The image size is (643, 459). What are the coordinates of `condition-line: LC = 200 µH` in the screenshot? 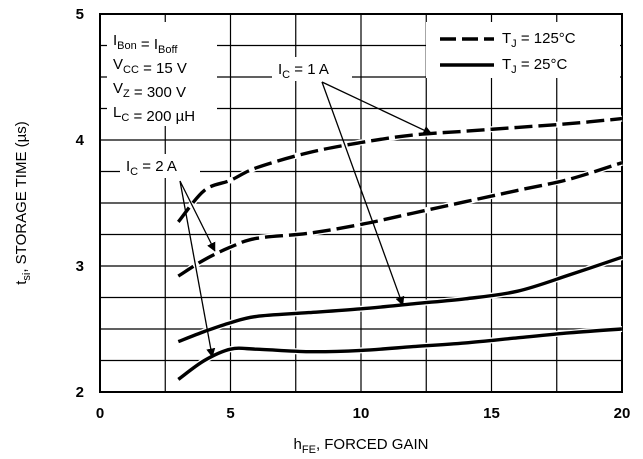 It's located at (154, 114).